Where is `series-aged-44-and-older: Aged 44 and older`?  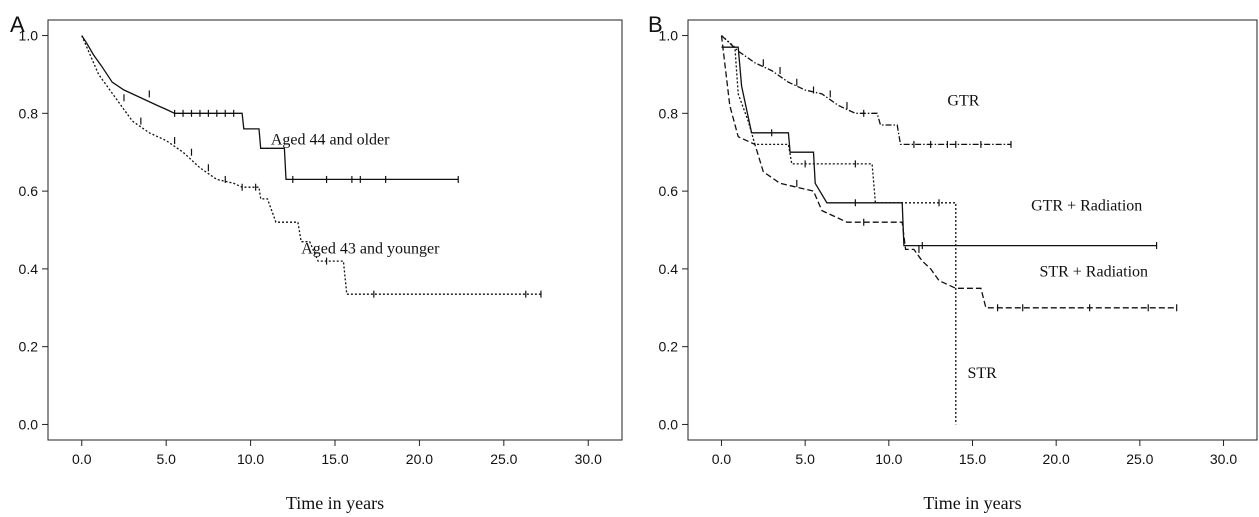
series-aged-44-and-older: Aged 44 and older is located at coordinates (270, 109).